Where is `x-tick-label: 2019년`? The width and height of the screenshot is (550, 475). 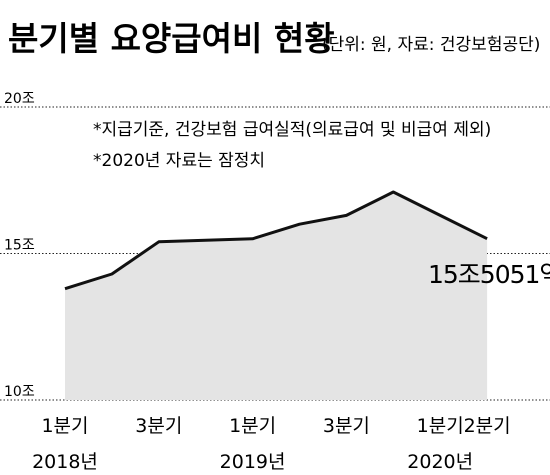 x-tick-label: 2019년 is located at coordinates (253, 462).